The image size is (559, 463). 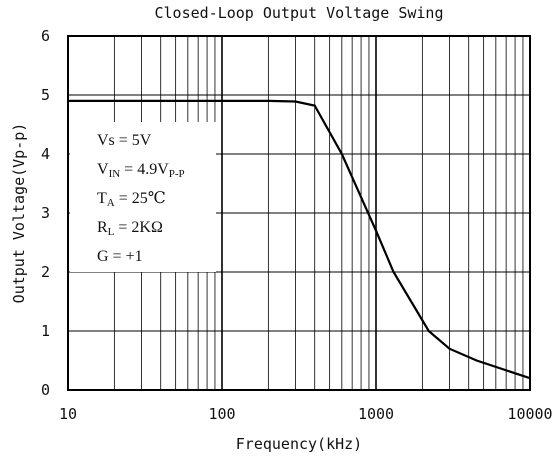 I want to click on annotation-part: Vs = 5V, so click(x=124, y=140).